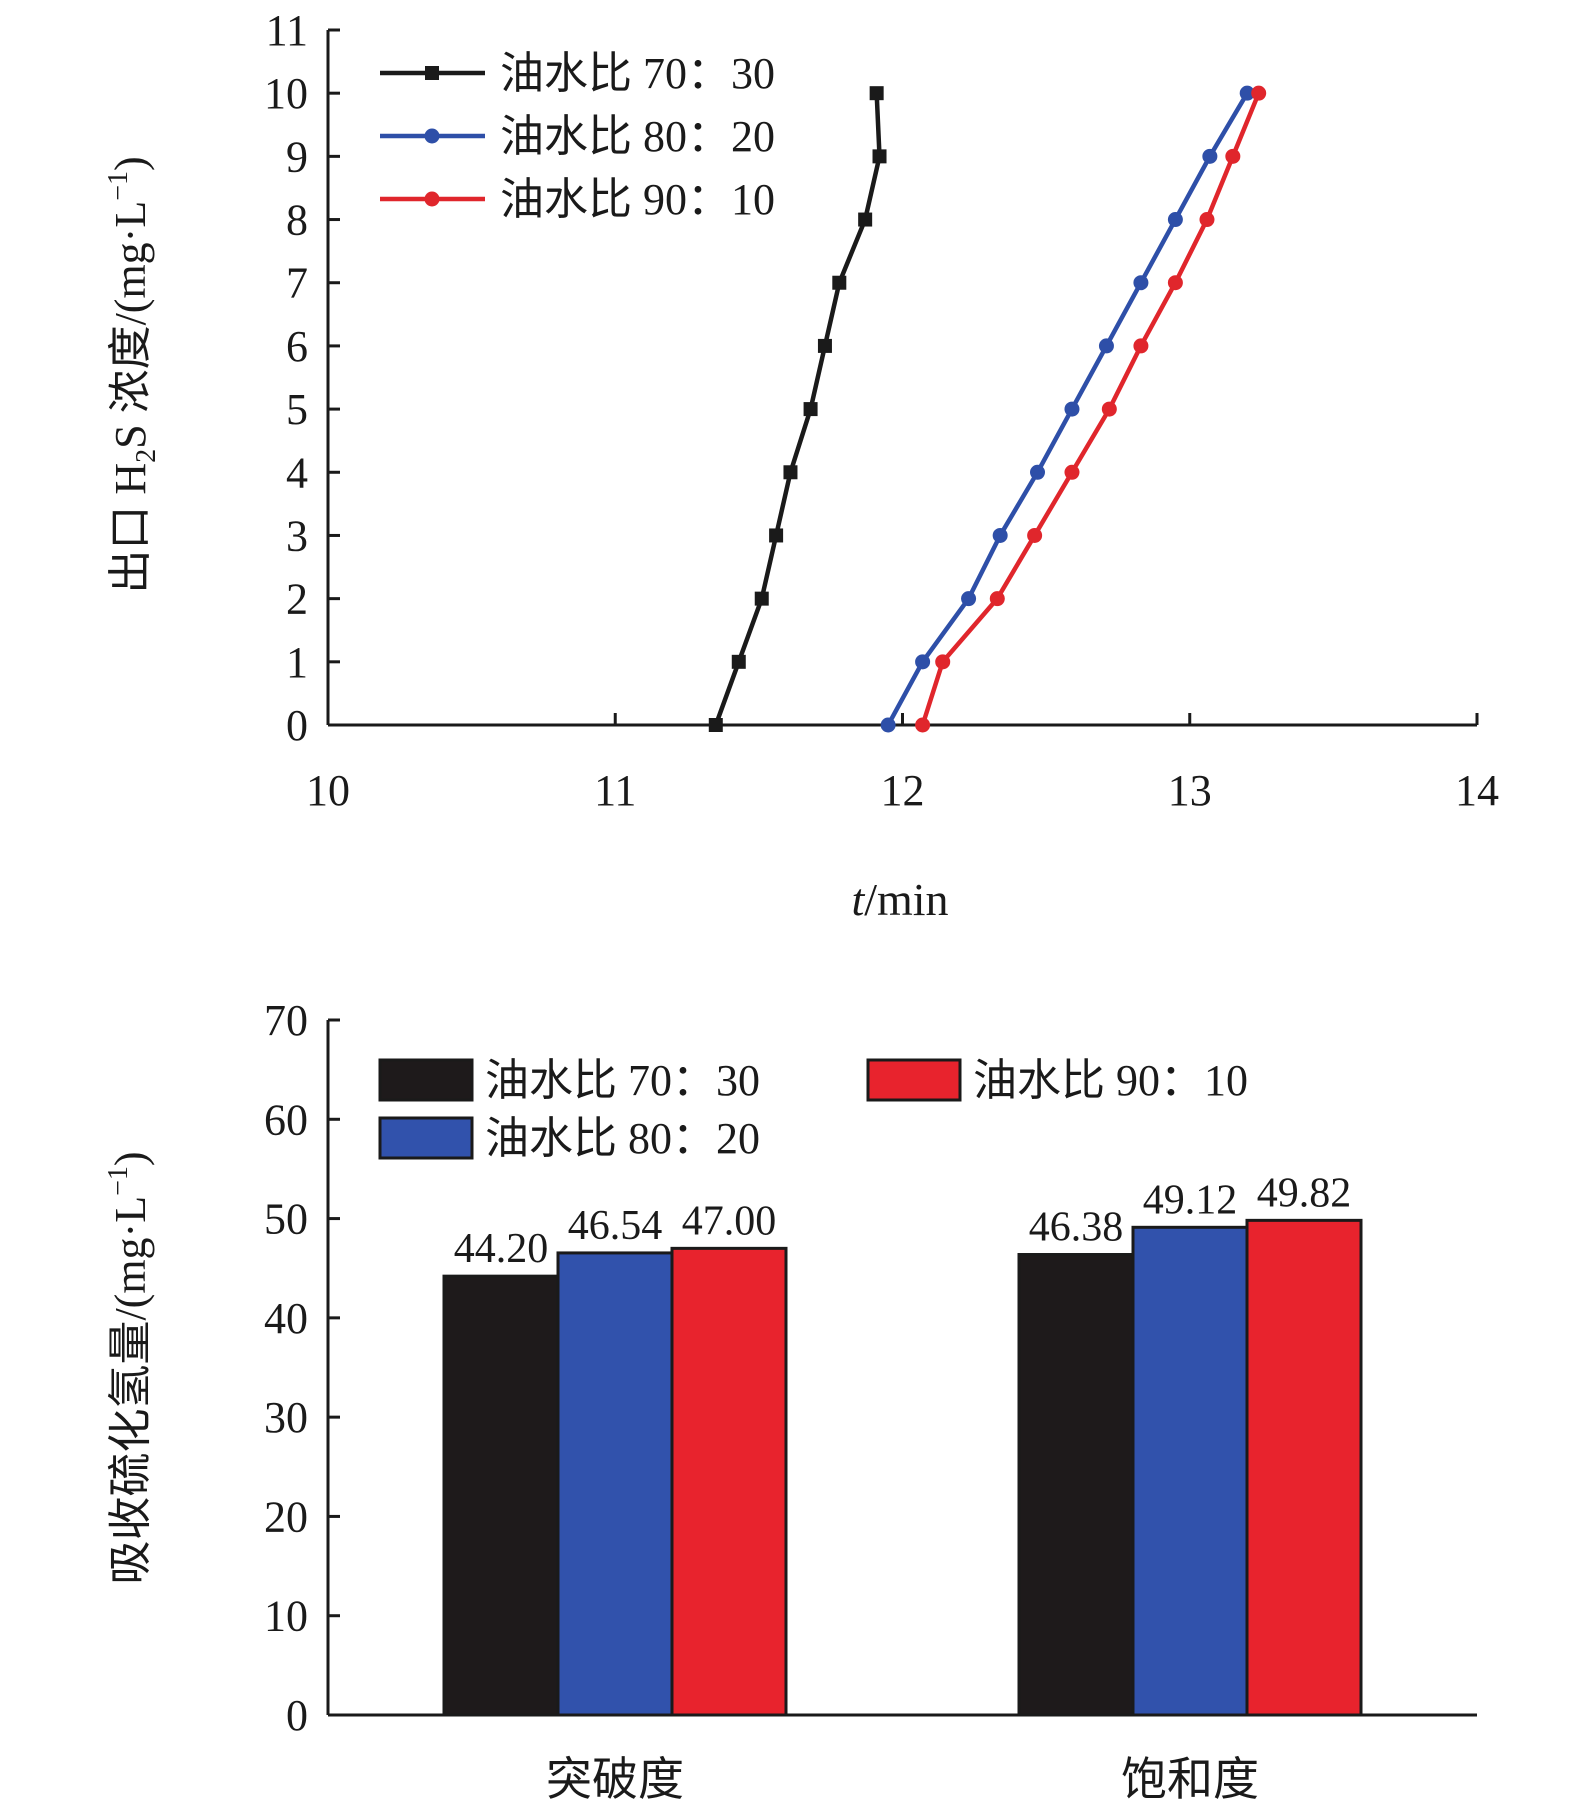 This screenshot has width=1575, height=1812. I want to click on x-axis-label: t/min, so click(899, 899).